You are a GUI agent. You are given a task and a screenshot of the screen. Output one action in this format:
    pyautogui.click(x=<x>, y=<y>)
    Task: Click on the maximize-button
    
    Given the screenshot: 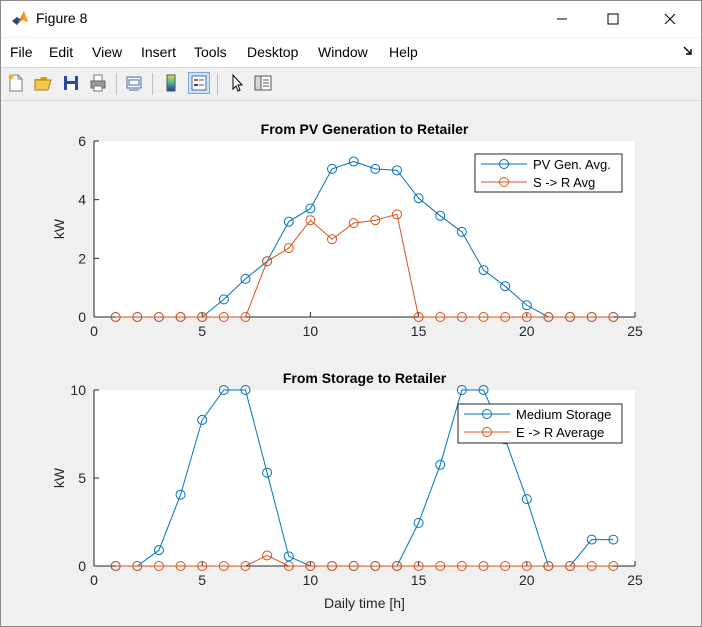 What is the action you would take?
    pyautogui.click(x=613, y=19)
    